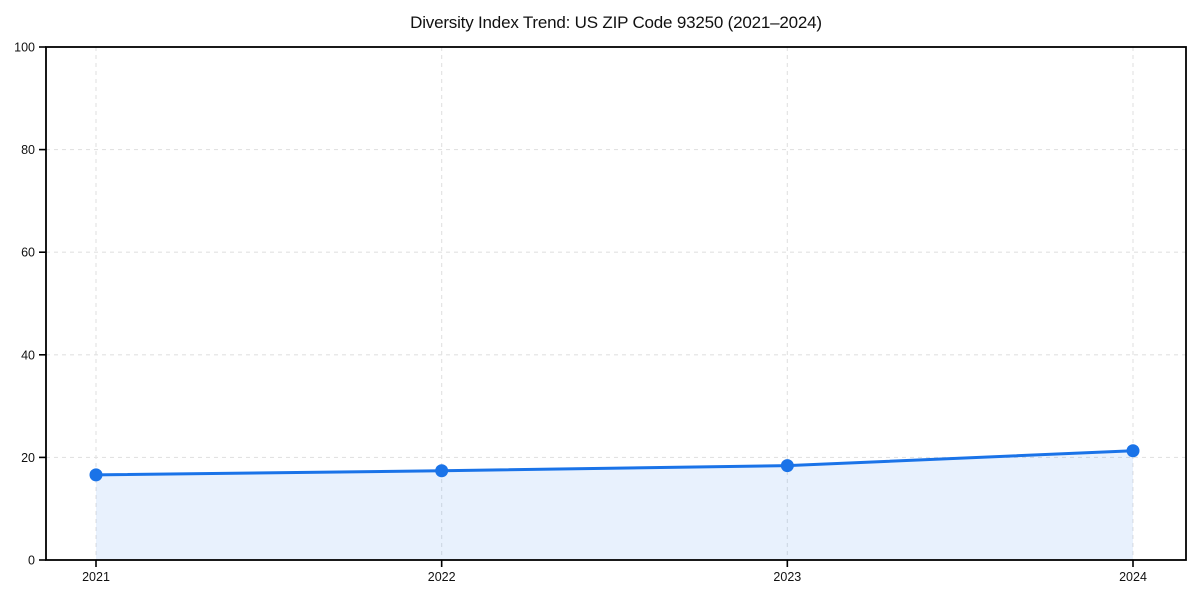  I want to click on y-tick-label: 100, so click(24, 48).